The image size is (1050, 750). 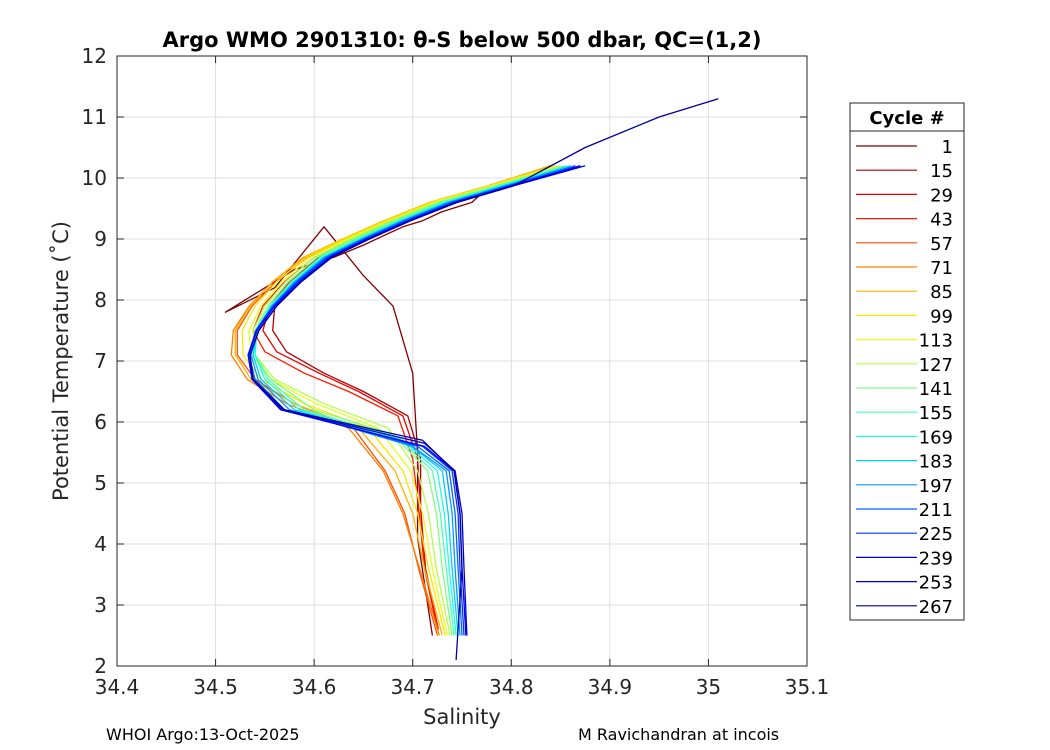 I want to click on y-tick-label: 8, so click(x=100, y=300).